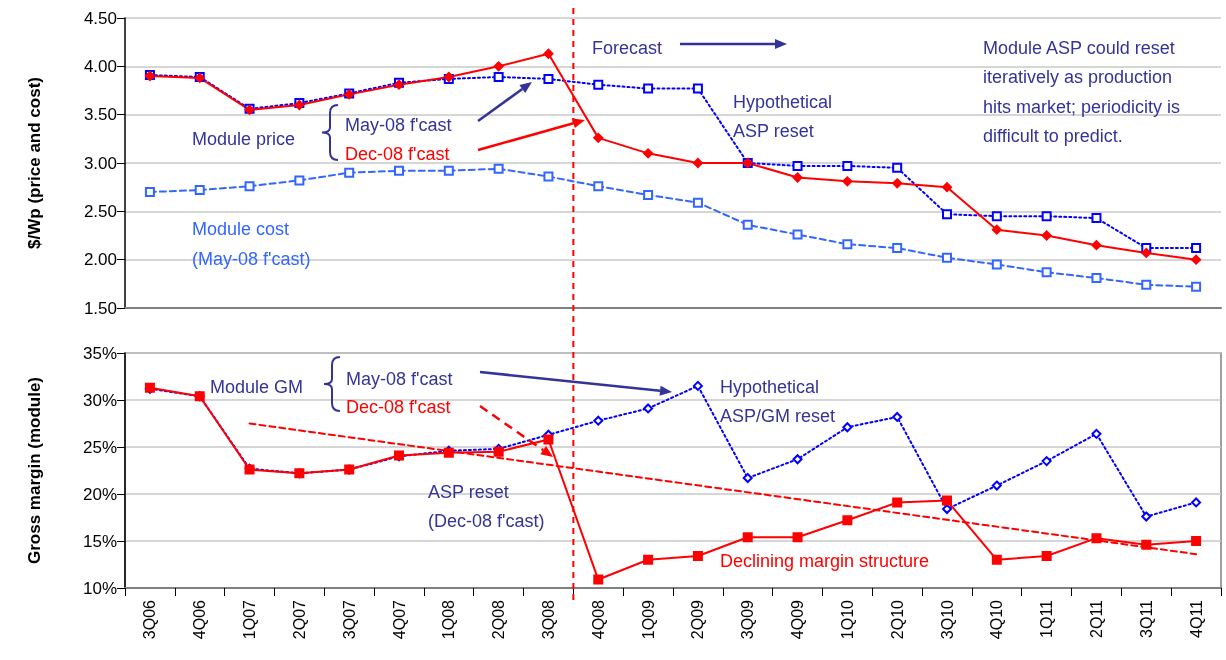 The image size is (1226, 660). Describe the element at coordinates (499, 619) in the screenshot. I see `x-tick-label: 2Q08` at that location.